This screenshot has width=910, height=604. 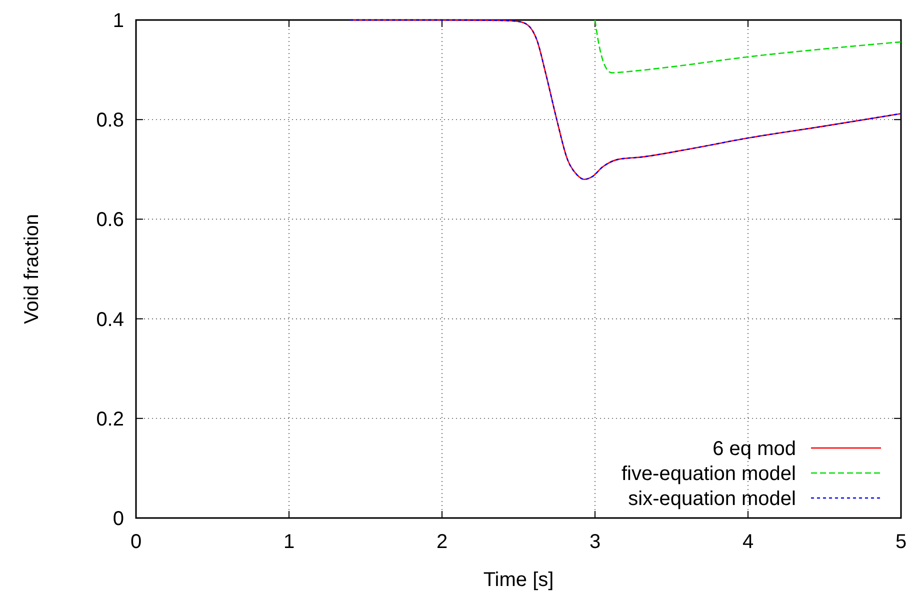 I want to click on legend-label: six-equation model, so click(x=712, y=499).